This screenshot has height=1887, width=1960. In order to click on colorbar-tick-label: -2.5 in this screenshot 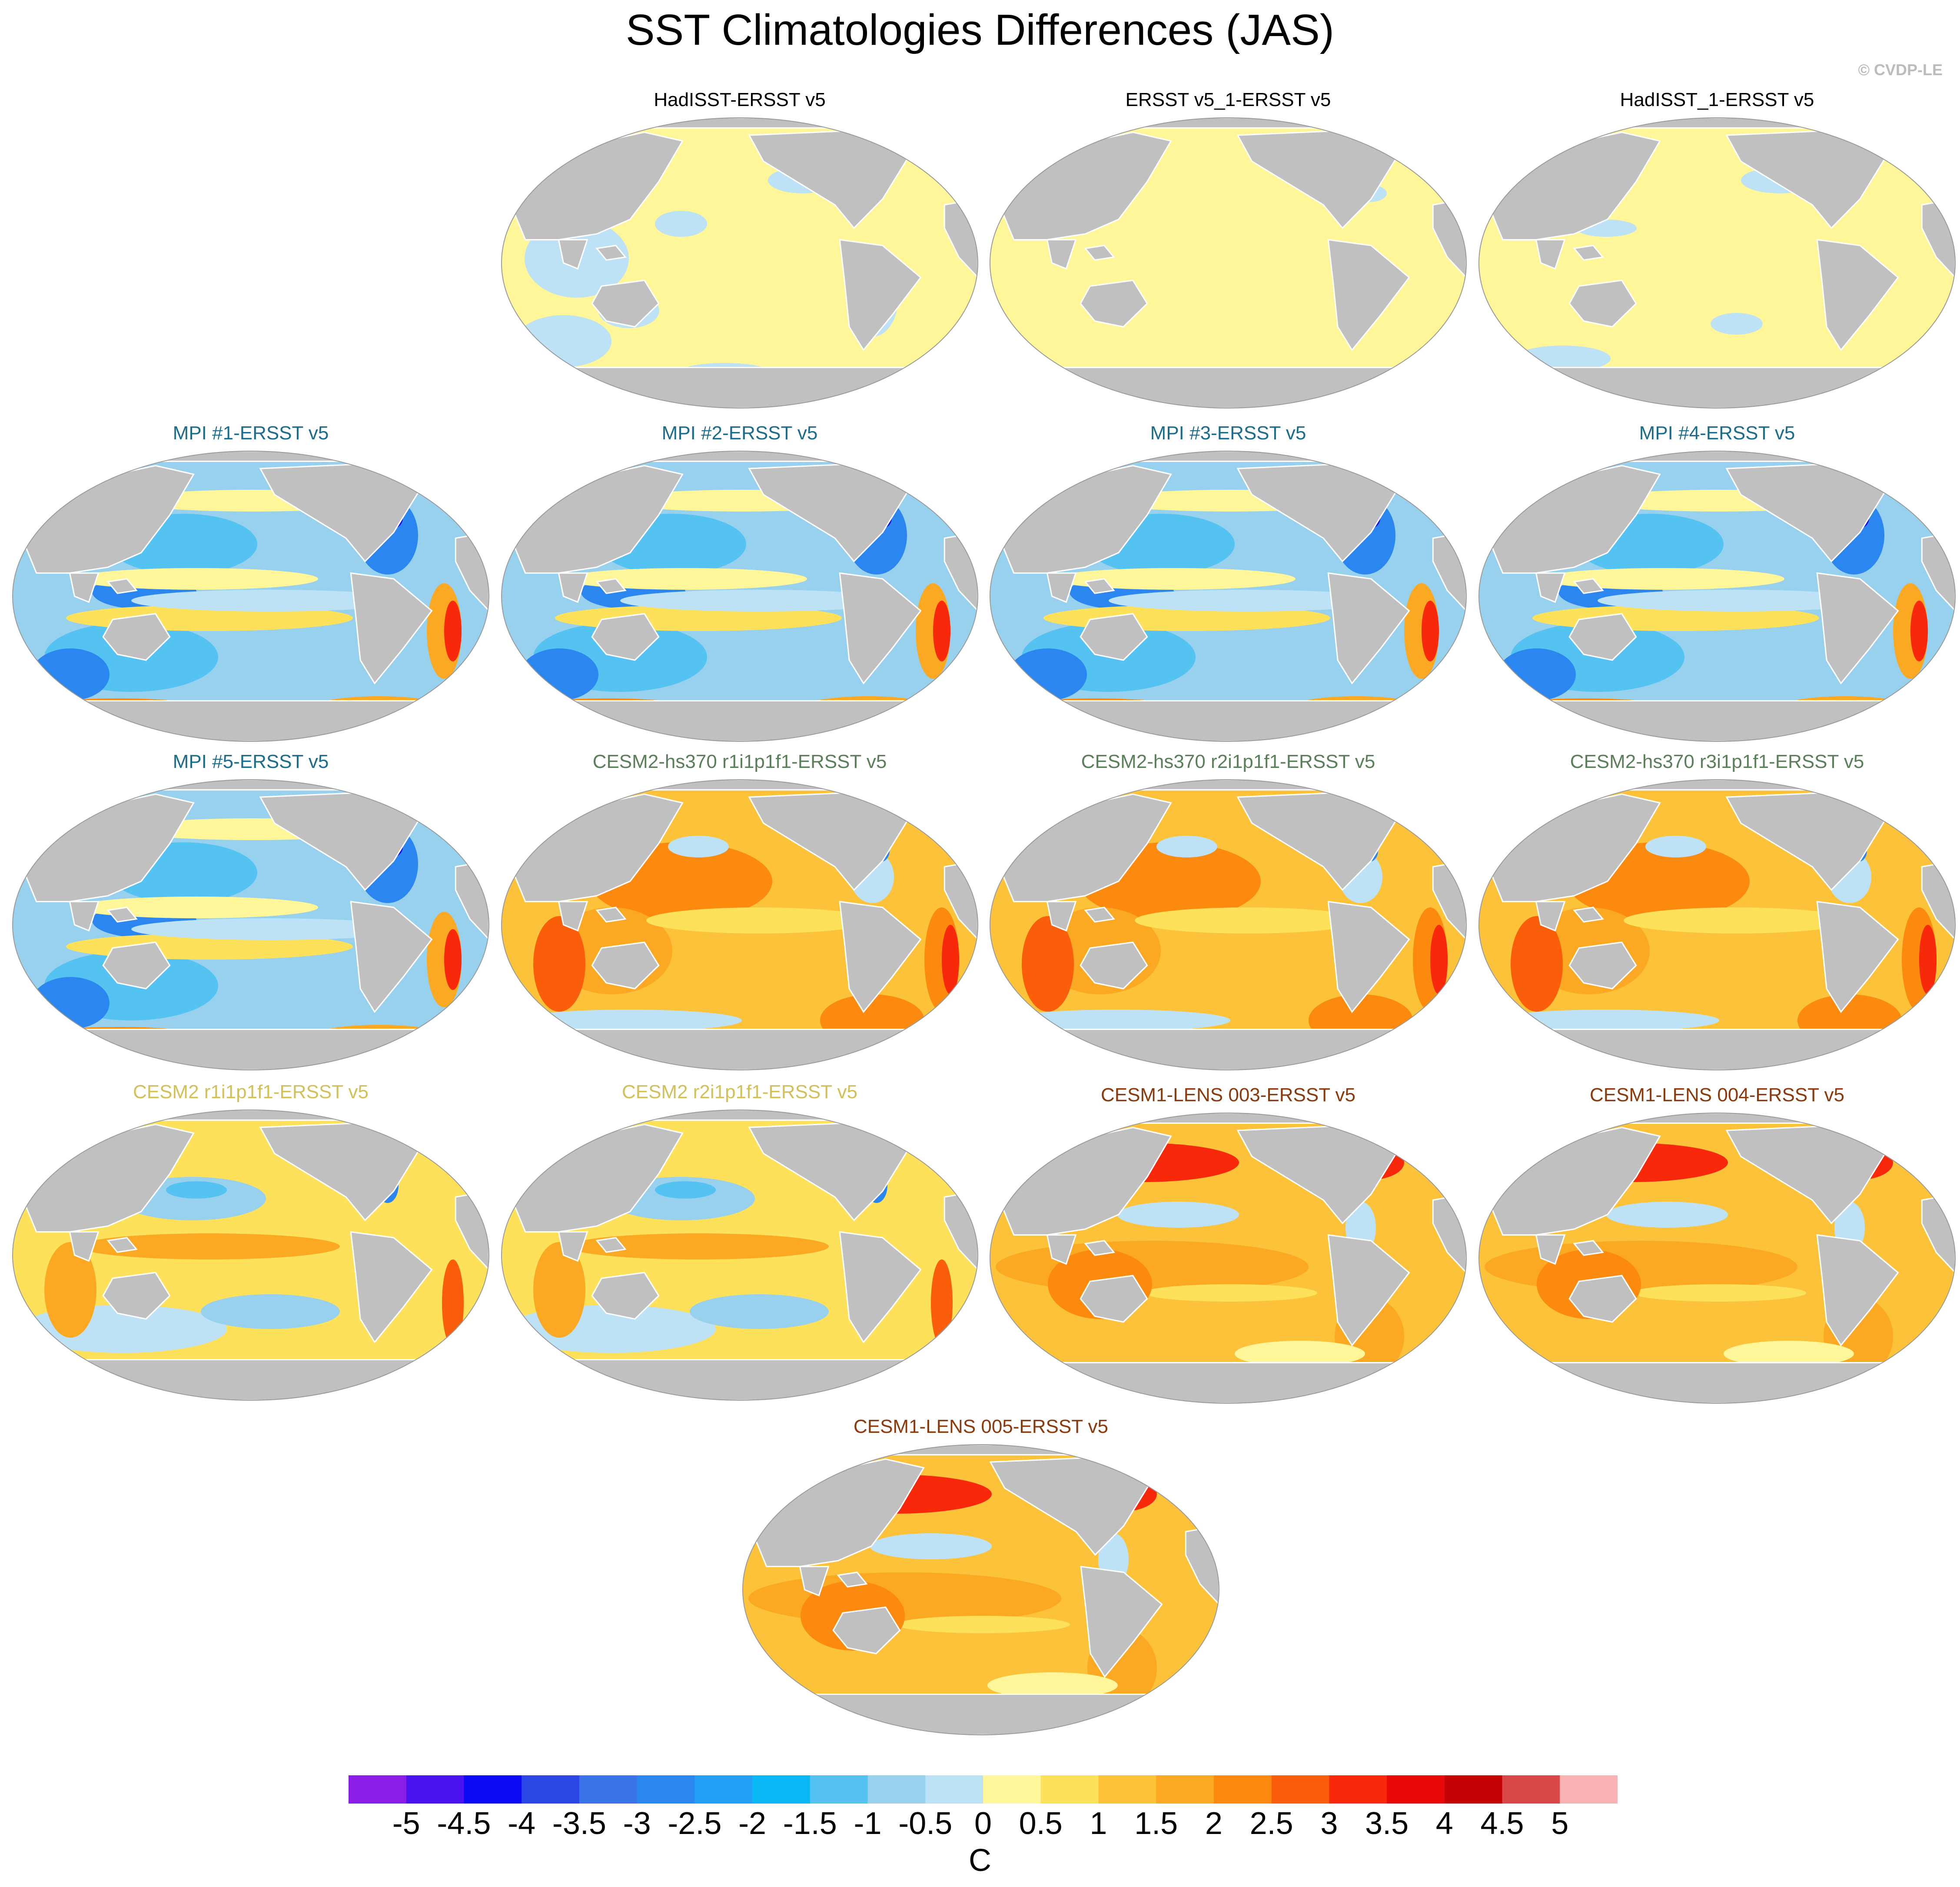, I will do `click(694, 1823)`.